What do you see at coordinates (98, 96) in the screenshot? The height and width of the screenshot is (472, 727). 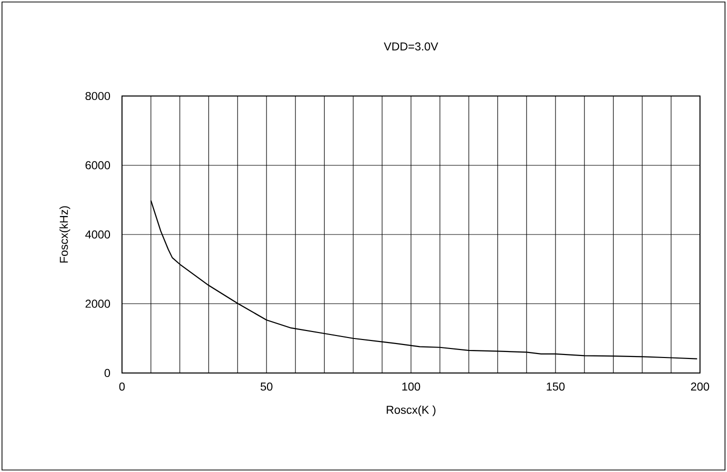 I see `y-tick-label: 8000` at bounding box center [98, 96].